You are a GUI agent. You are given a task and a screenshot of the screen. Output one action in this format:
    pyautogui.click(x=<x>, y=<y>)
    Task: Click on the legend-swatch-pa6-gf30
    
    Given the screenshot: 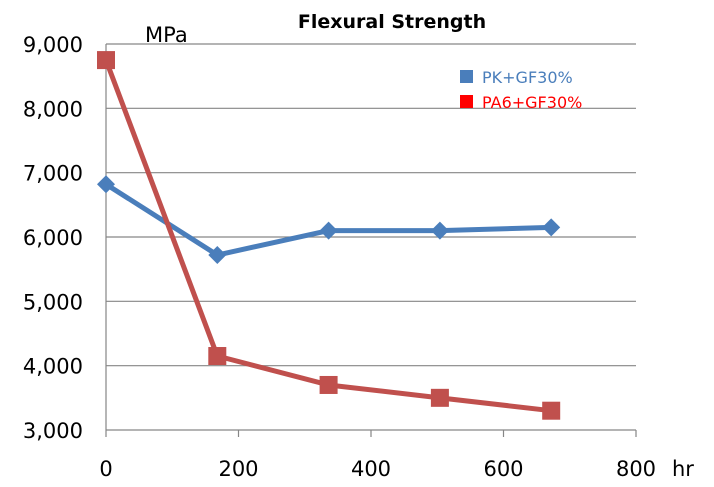 What is the action you would take?
    pyautogui.click(x=466, y=101)
    